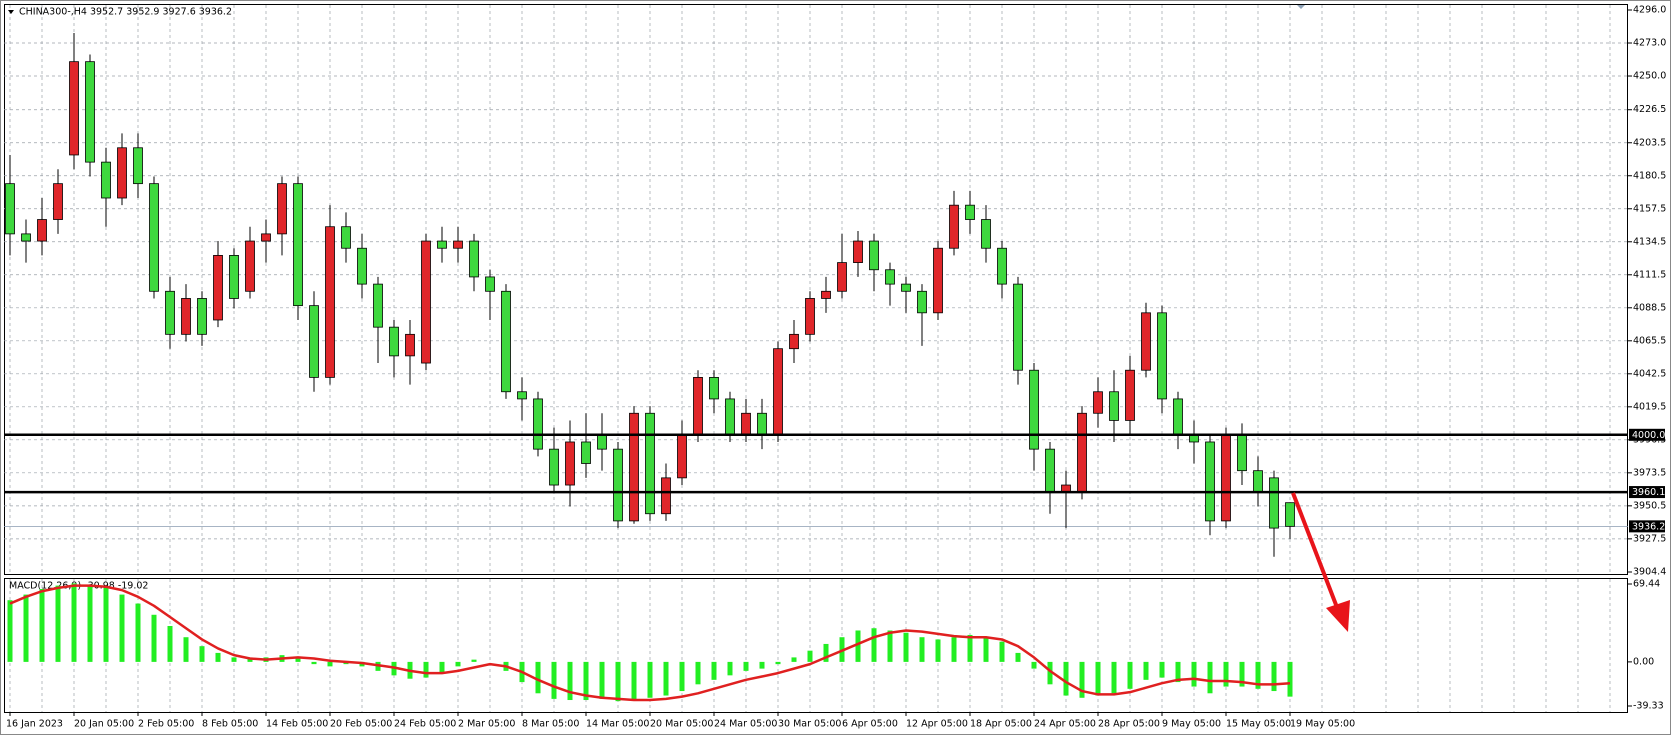  Describe the element at coordinates (125, 12) in the screenshot. I see `chart-title: CHINA300-,H4 3952.7 3952.9 3927.6 3936.2` at that location.